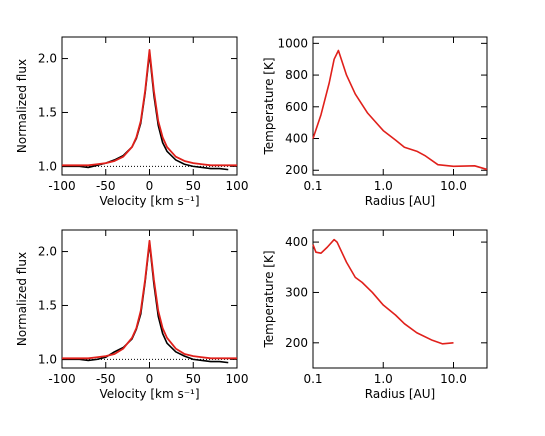 This screenshot has height=436, width=545. I want to click on y-tick-label: 600, so click(296, 107).